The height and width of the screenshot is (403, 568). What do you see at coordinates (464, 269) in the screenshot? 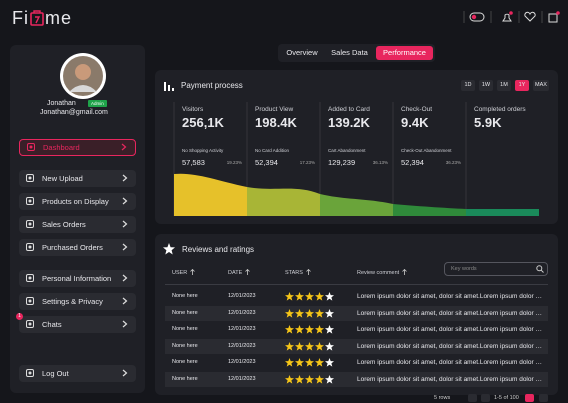
I see `search-placeholder: Key words` at bounding box center [464, 269].